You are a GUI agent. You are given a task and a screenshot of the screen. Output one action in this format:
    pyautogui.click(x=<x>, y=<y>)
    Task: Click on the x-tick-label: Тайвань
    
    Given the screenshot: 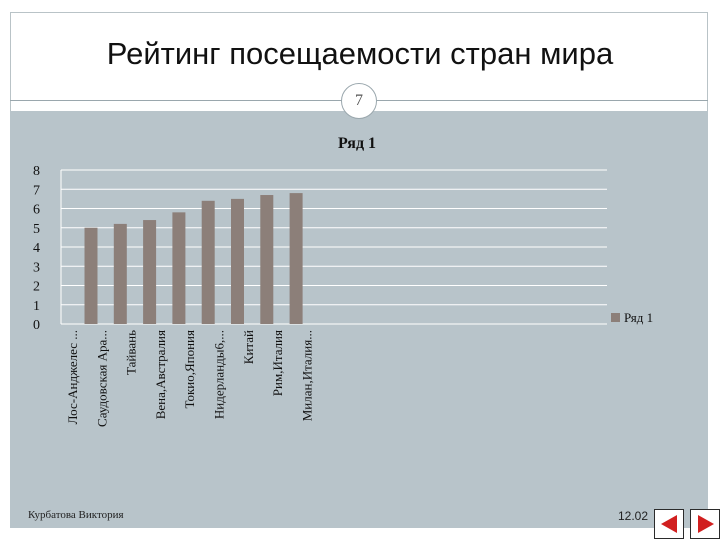 What is the action you would take?
    pyautogui.click(x=131, y=352)
    